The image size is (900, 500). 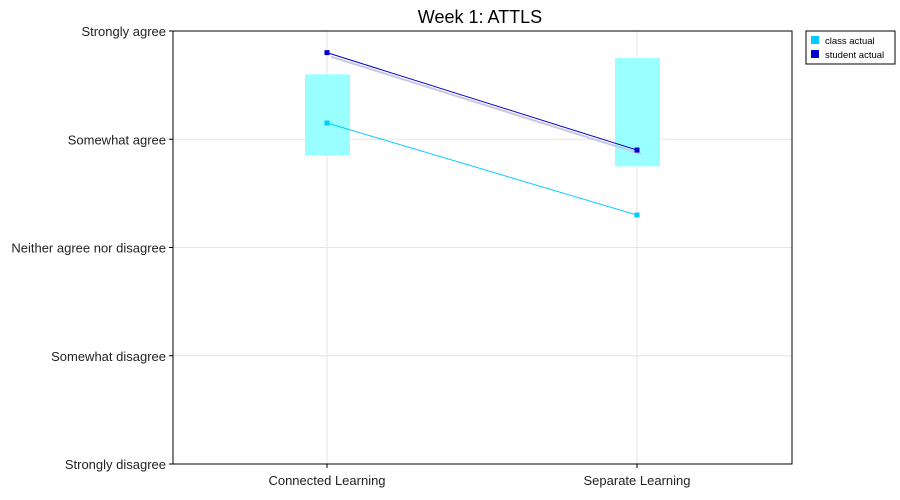 I want to click on x-tick-label: Connected Learning, so click(x=326, y=480).